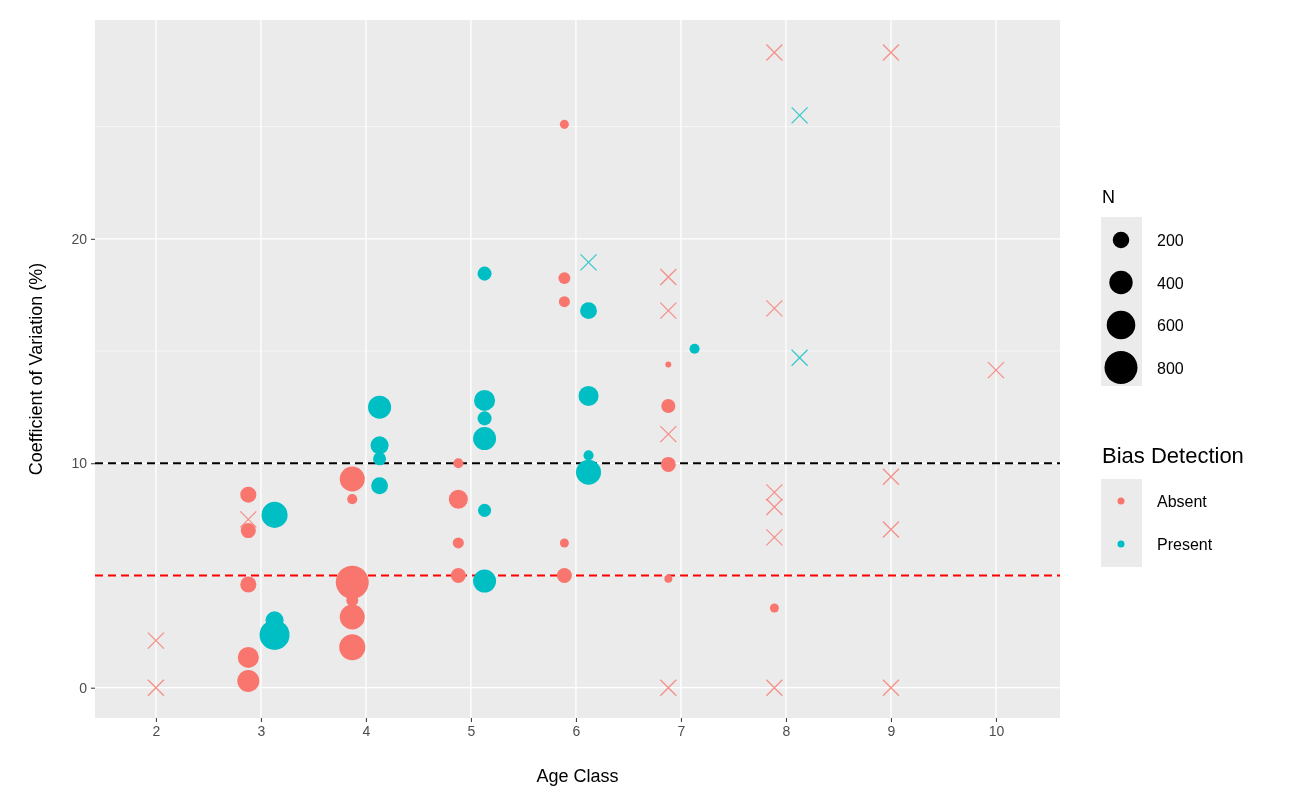 The width and height of the screenshot is (1302, 797). I want to click on legend-label: 800, so click(1170, 368).